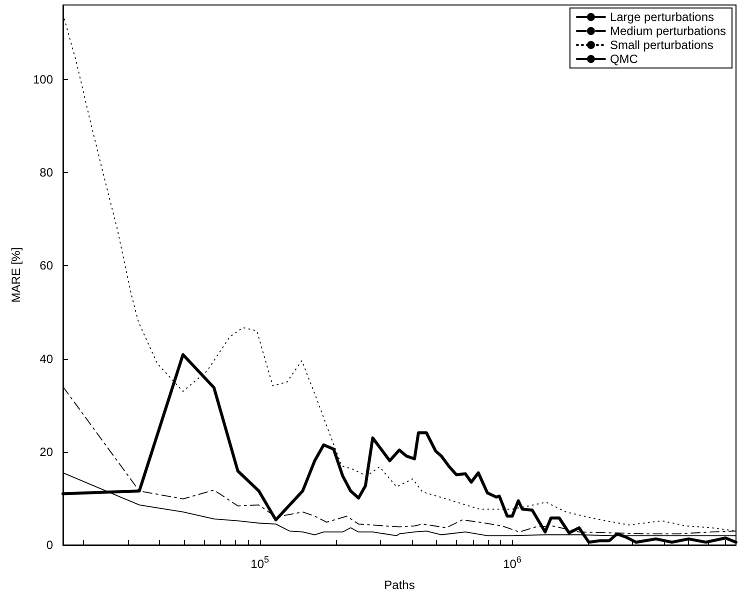  What do you see at coordinates (47, 451) in the screenshot?
I see `y-tick-label: 20` at bounding box center [47, 451].